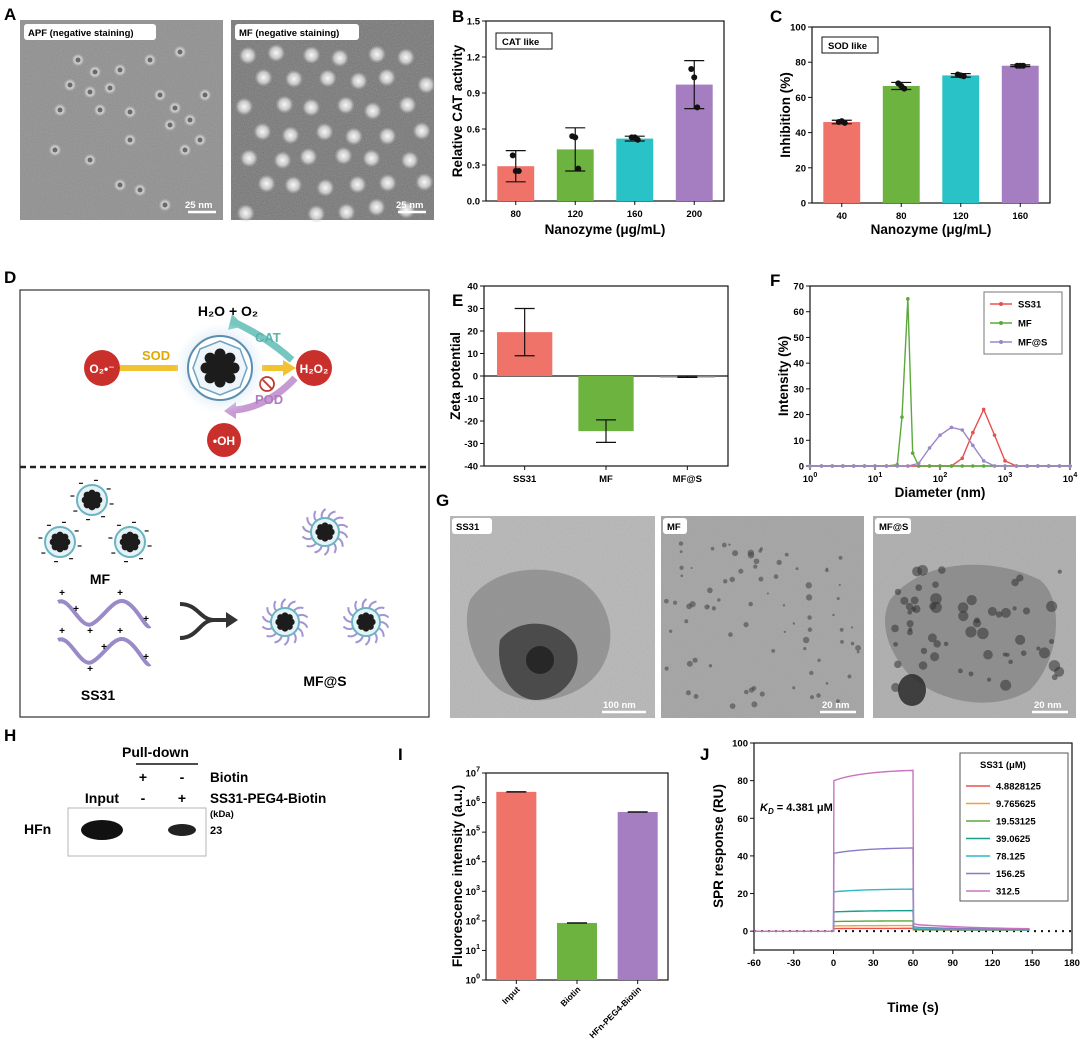  Describe the element at coordinates (10, 277) in the screenshot. I see `panel-letter-d: D` at that location.